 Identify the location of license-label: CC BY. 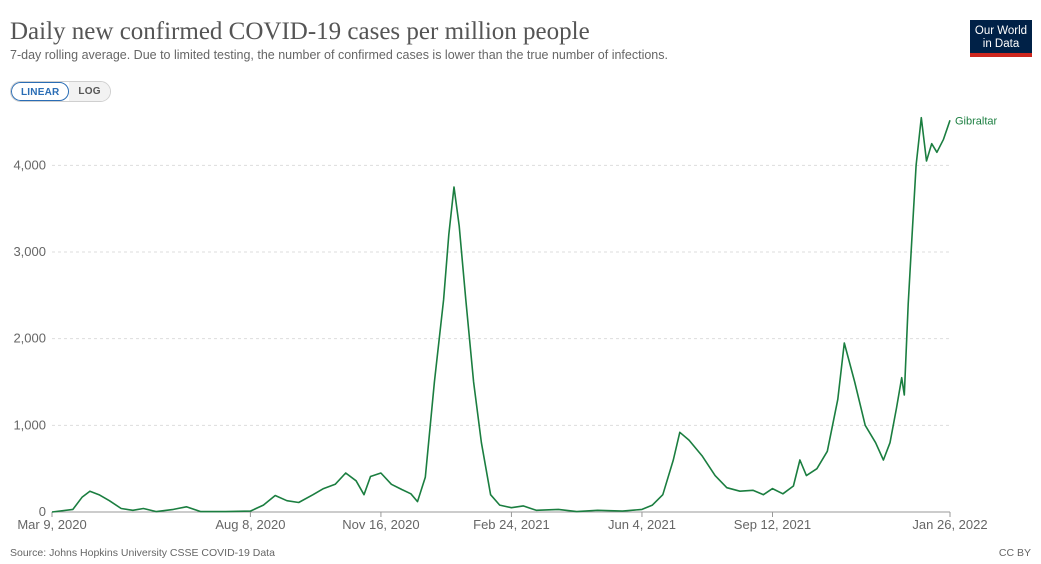
(1014, 553).